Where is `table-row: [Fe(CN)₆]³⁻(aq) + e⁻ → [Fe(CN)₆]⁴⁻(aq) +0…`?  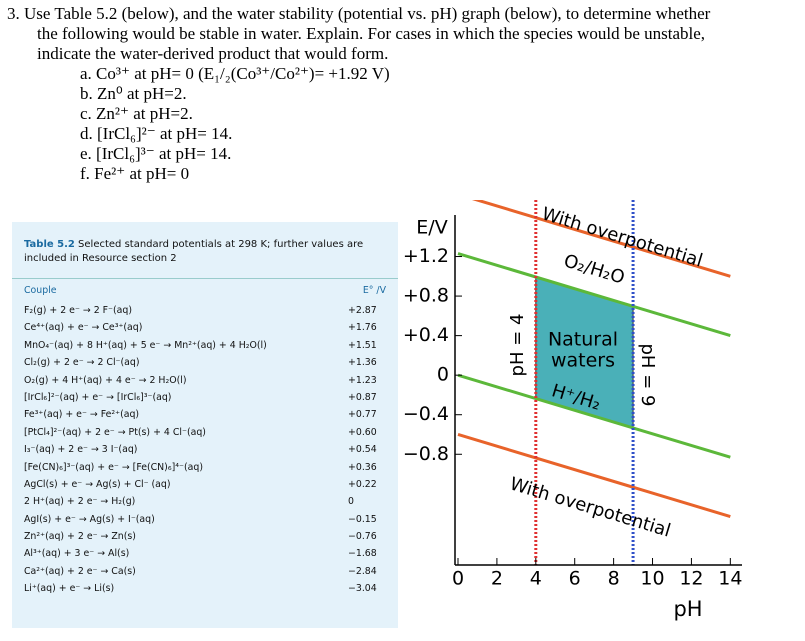 table-row: [Fe(CN)₆]³⁻(aq) + e⁻ → [Fe(CN)₆]⁴⁻(aq) +0… is located at coordinates (205, 467).